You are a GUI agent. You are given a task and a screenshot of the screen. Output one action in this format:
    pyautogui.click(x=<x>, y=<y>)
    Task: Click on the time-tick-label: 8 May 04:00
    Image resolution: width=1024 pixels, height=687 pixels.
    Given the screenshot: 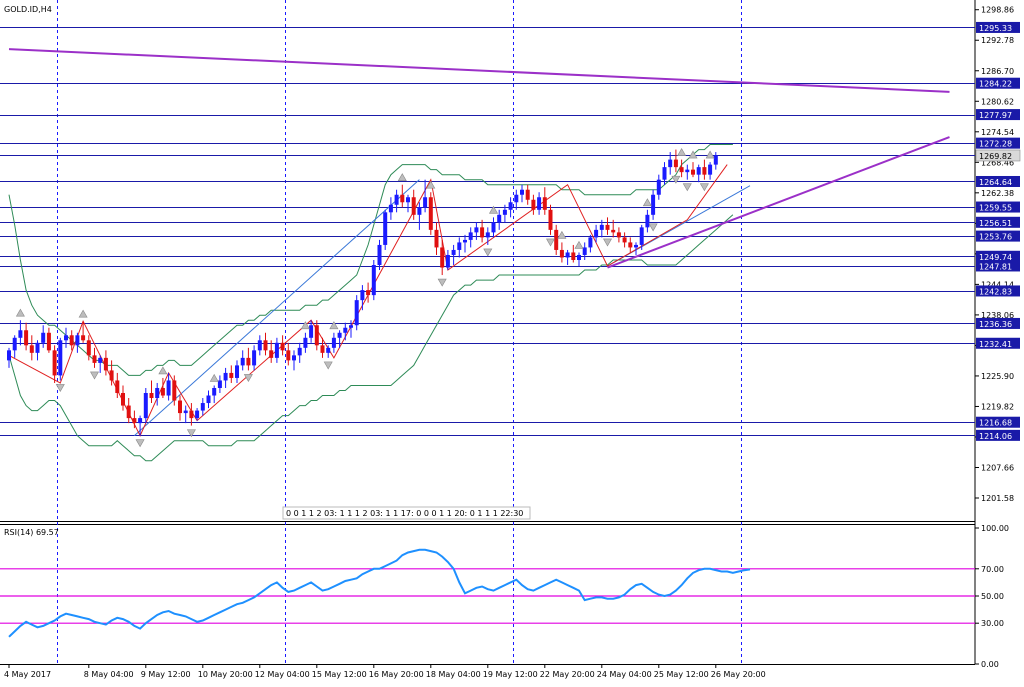 What is the action you would take?
    pyautogui.click(x=109, y=674)
    